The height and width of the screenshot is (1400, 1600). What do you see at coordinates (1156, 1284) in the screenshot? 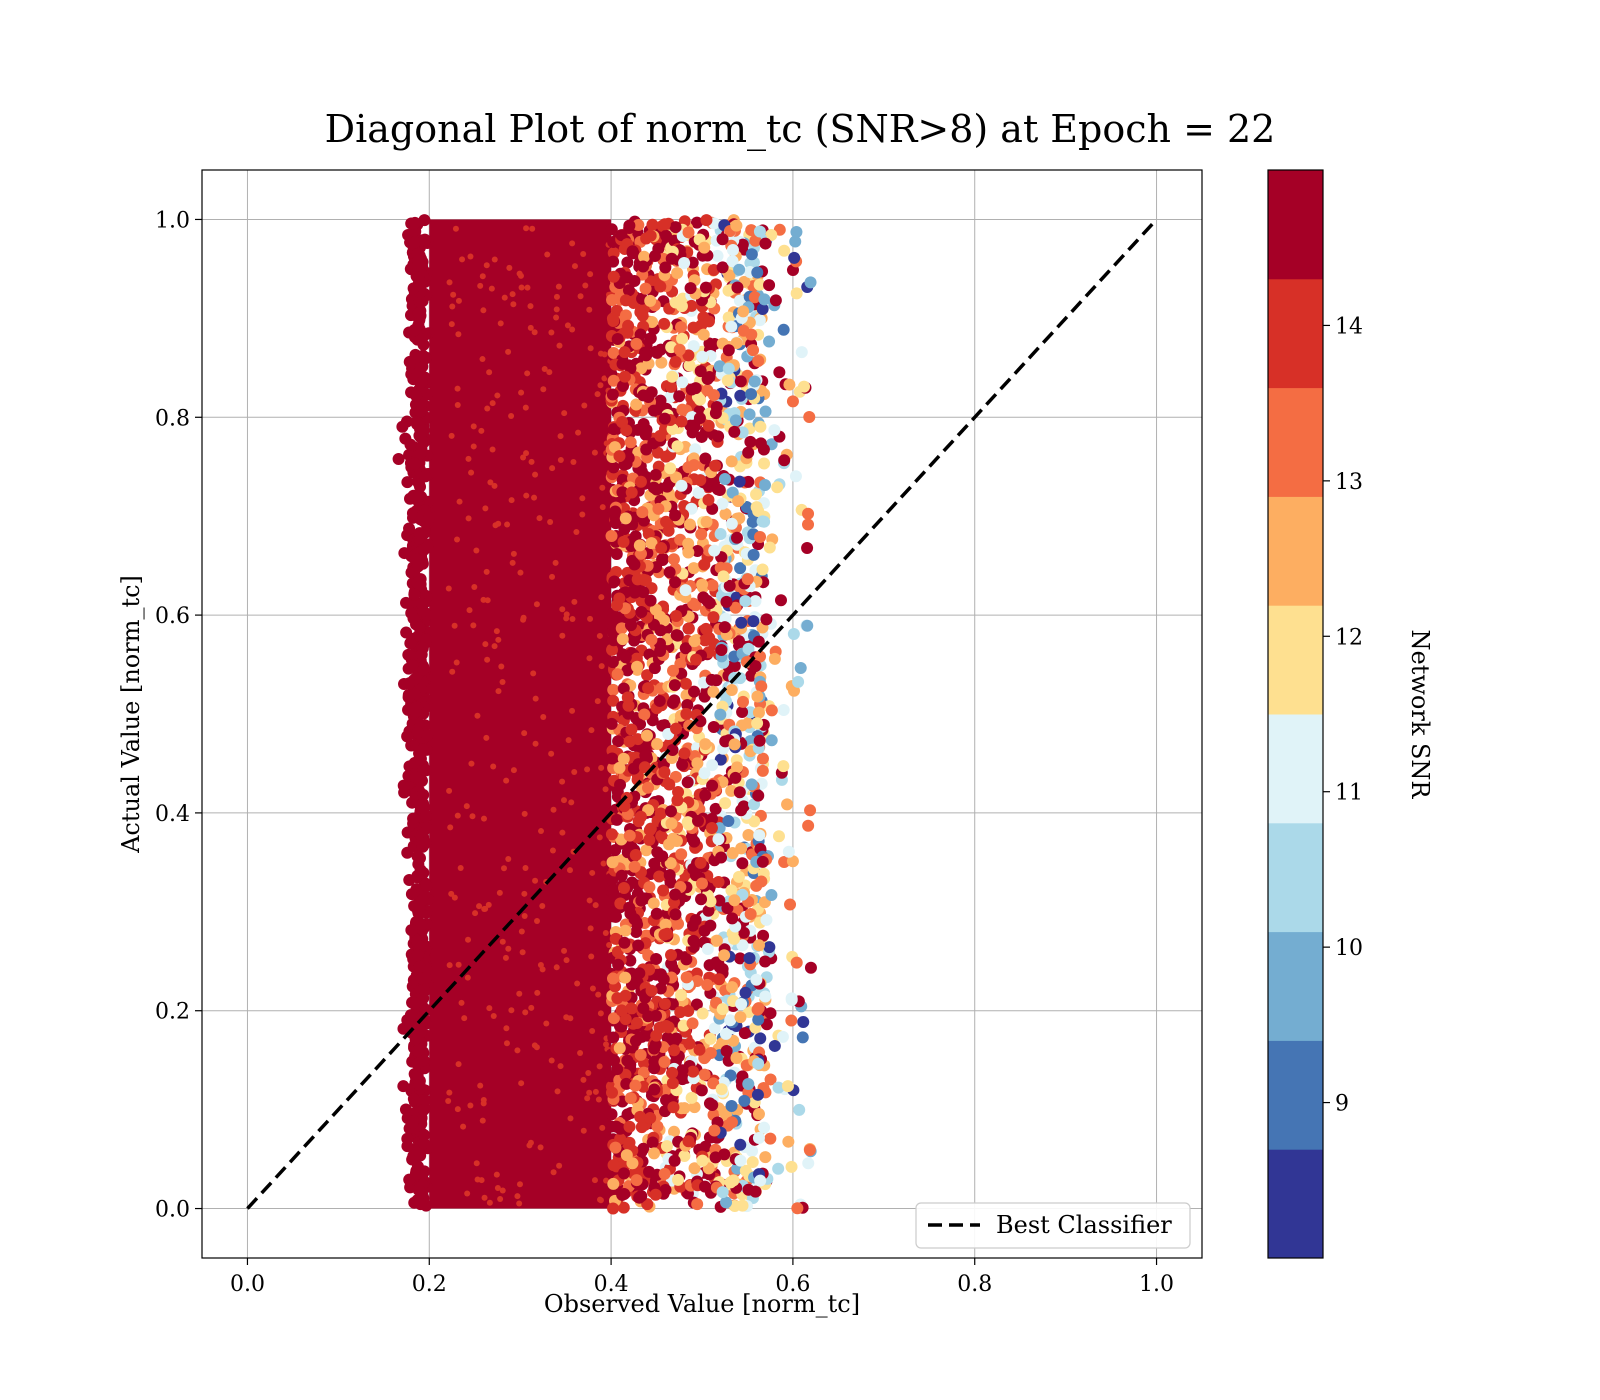
I see `x-tick-label: 1.0` at bounding box center [1156, 1284].